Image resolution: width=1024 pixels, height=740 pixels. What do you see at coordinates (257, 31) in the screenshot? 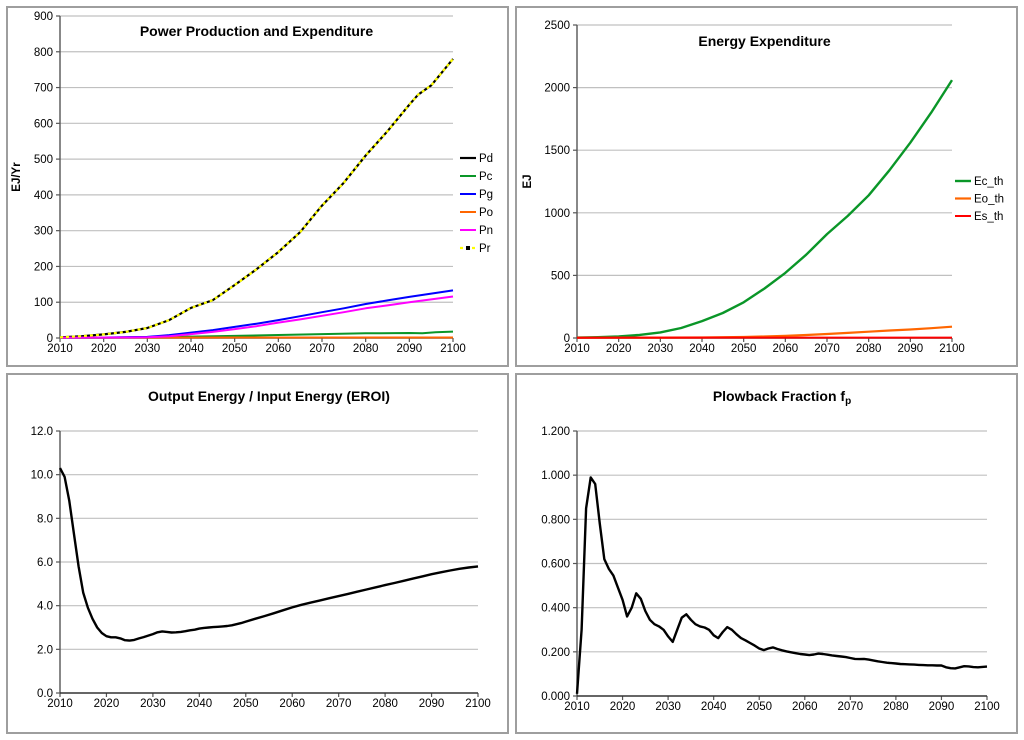
I see `chart-title: Power Production and Expenditure` at bounding box center [257, 31].